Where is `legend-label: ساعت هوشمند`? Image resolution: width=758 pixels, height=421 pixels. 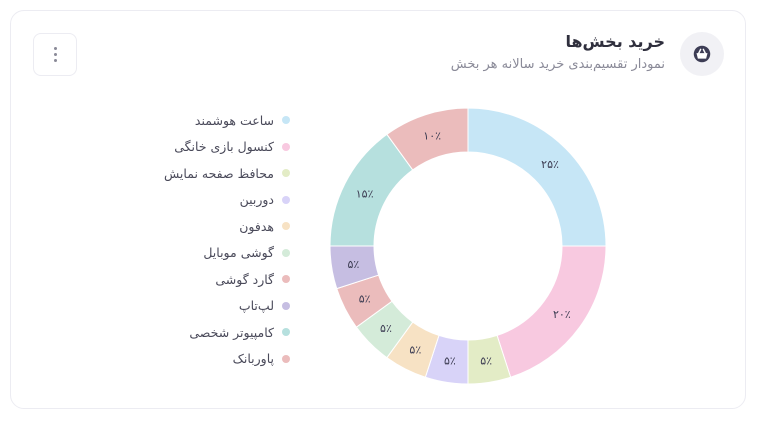 legend-label: ساعت هوشمند is located at coordinates (234, 120).